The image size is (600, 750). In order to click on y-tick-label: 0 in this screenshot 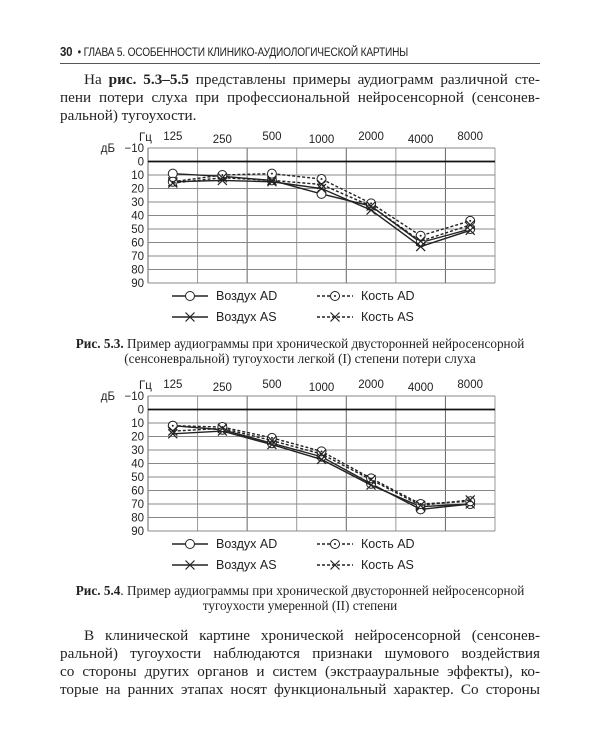, I will do `click(141, 163)`.